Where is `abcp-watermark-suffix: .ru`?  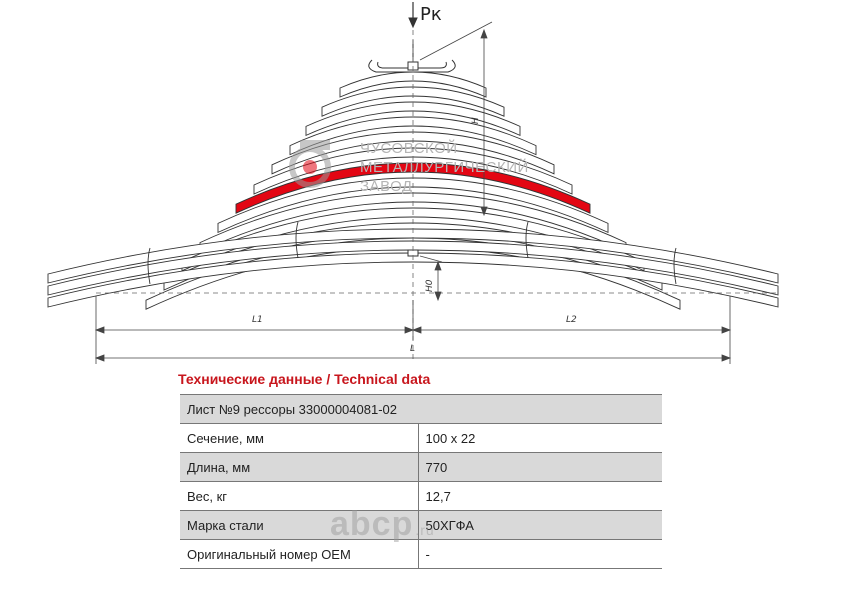
abcp-watermark-suffix: .ru is located at coordinates (425, 530).